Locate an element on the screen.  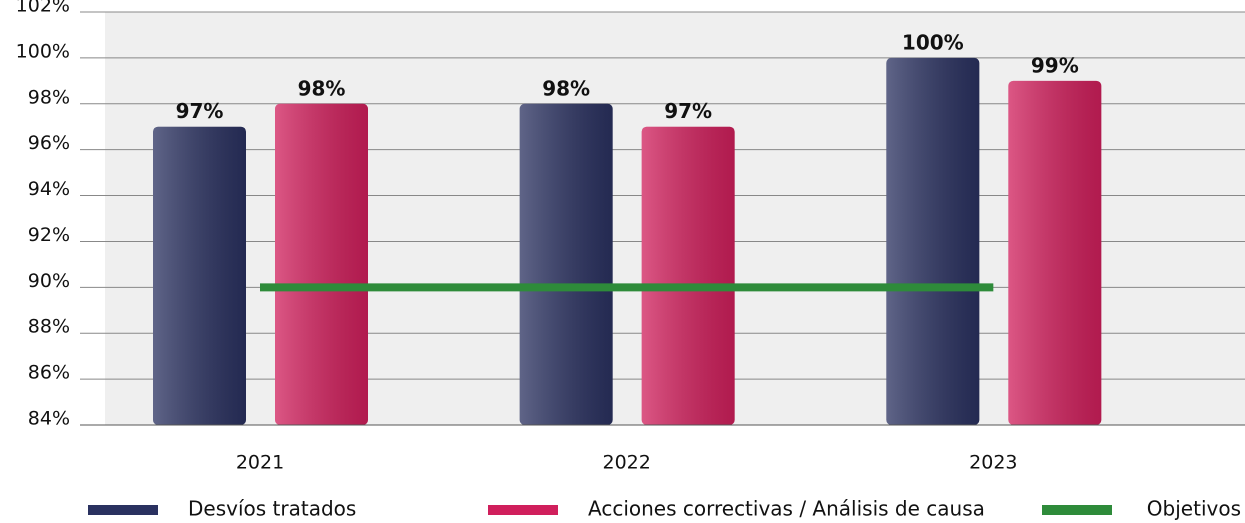
y-tick-label: 96% is located at coordinates (49, 143).